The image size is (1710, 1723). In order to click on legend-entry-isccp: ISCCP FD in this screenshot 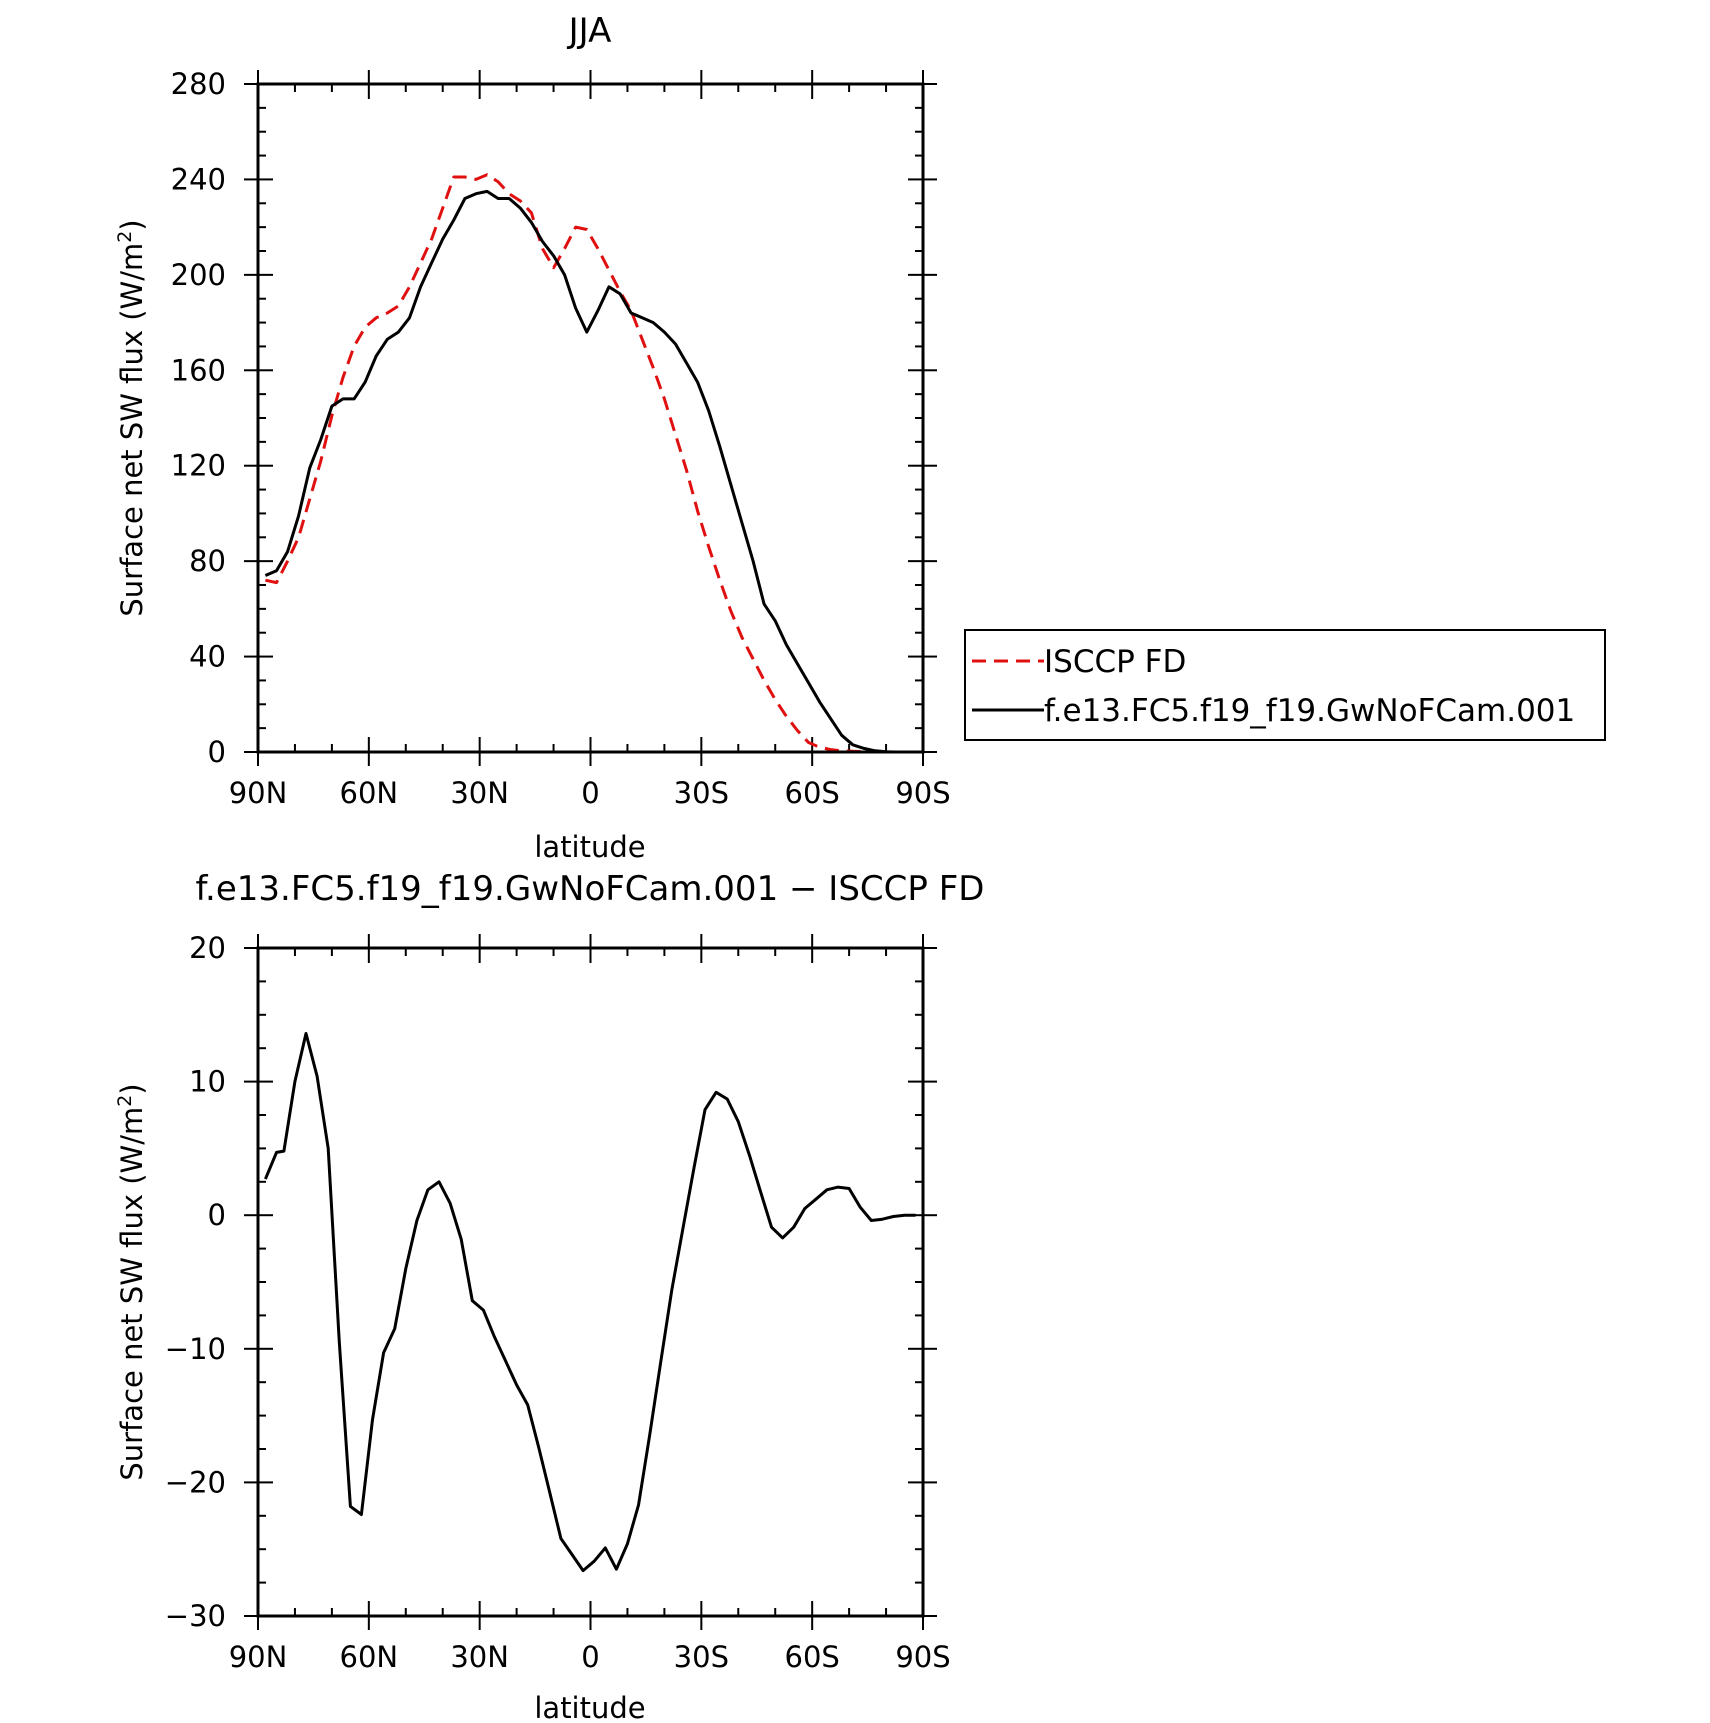, I will do `click(1079, 662)`.